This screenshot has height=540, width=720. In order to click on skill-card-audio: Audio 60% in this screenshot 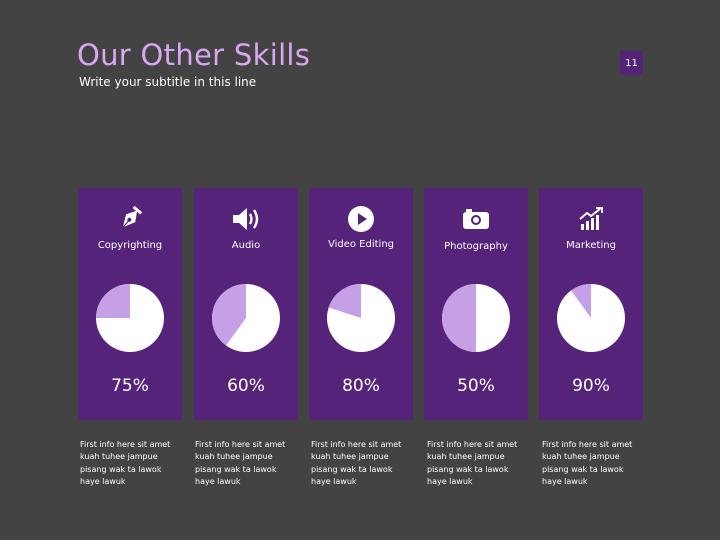, I will do `click(246, 304)`.